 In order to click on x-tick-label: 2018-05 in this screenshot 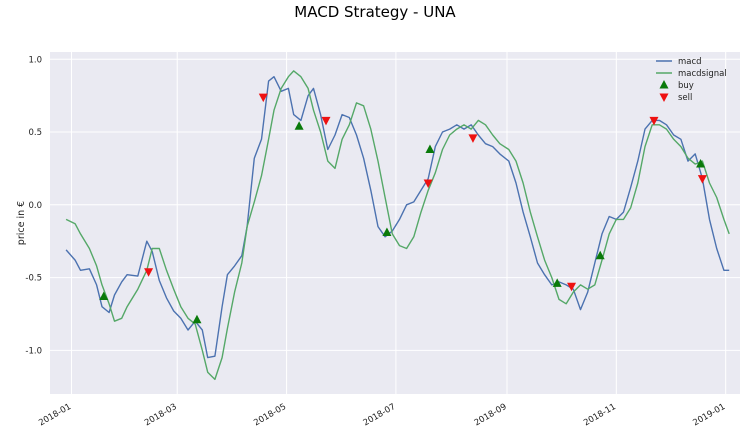, I will do `click(270, 415)`.